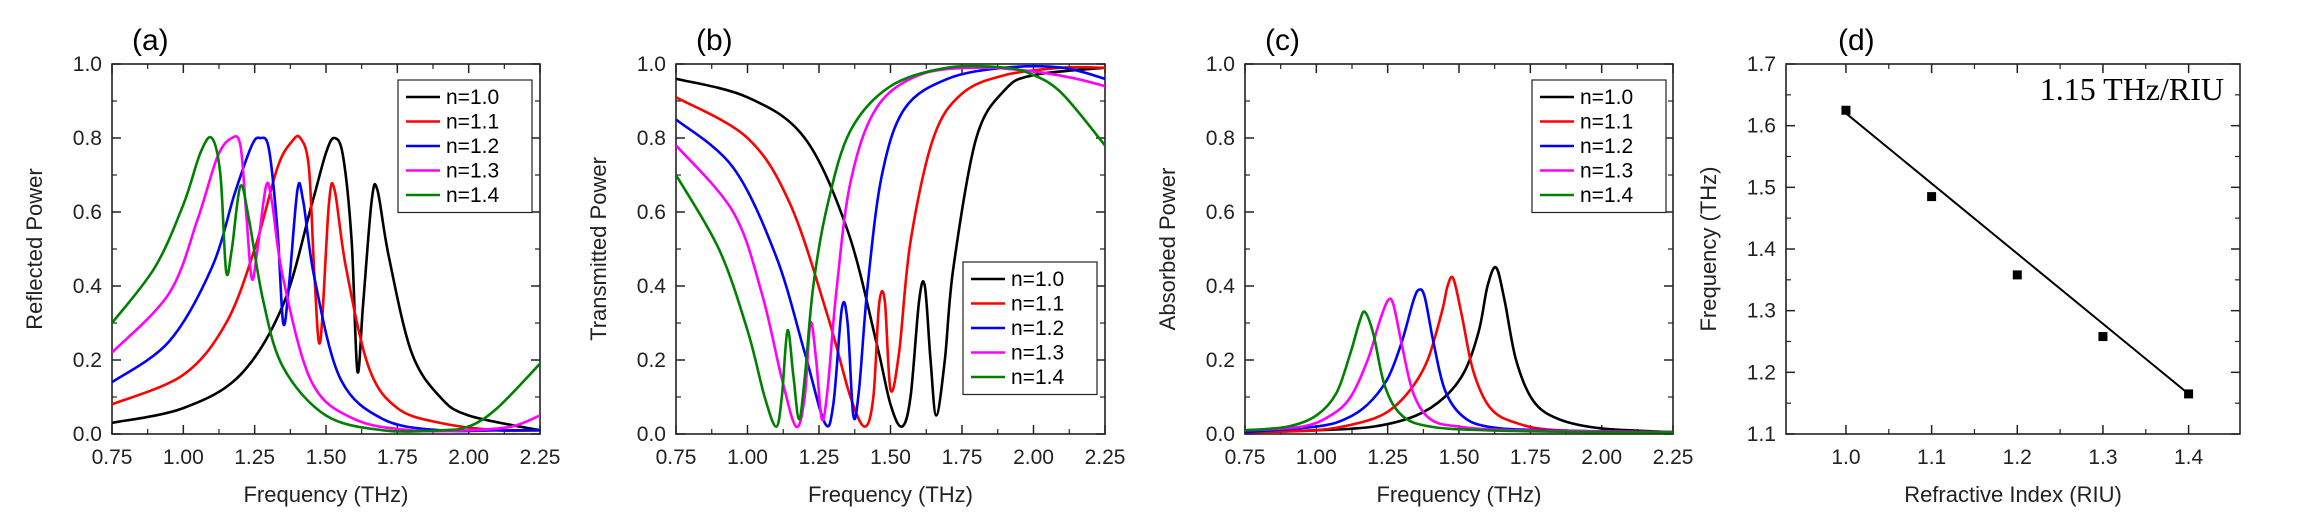 Image resolution: width=2303 pixels, height=514 pixels. Describe the element at coordinates (34, 248) in the screenshot. I see `y-axis-title: Reflected Power` at that location.